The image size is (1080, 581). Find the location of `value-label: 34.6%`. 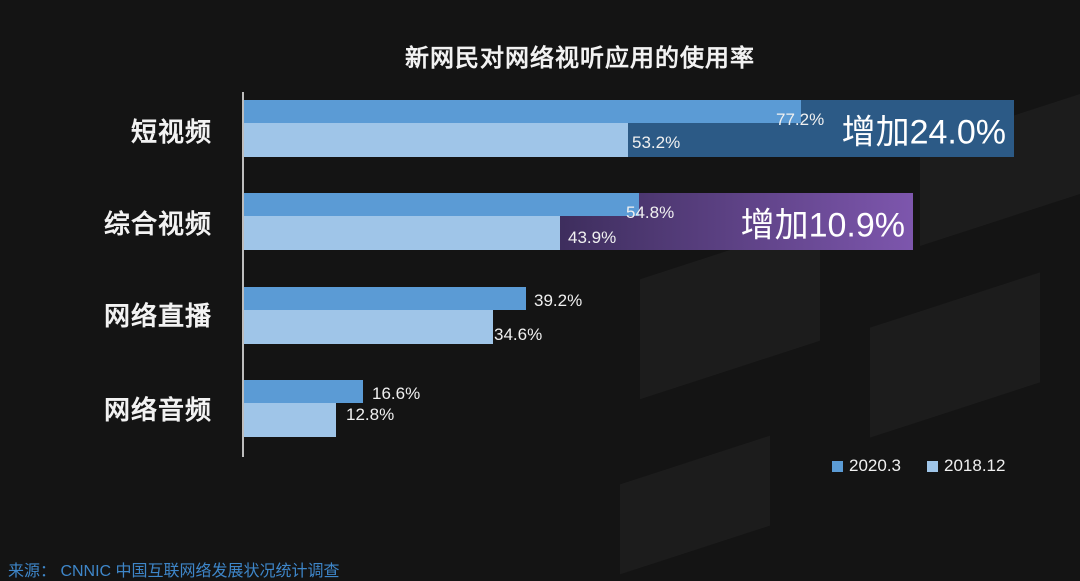

value-label: 34.6% is located at coordinates (518, 334).